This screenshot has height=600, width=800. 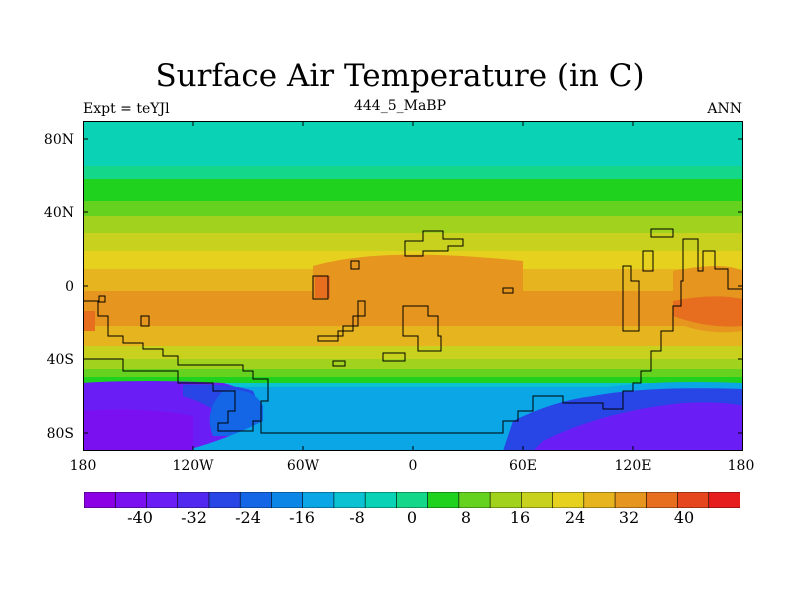 I want to click on lat-label-80s: 80S, so click(x=60, y=434).